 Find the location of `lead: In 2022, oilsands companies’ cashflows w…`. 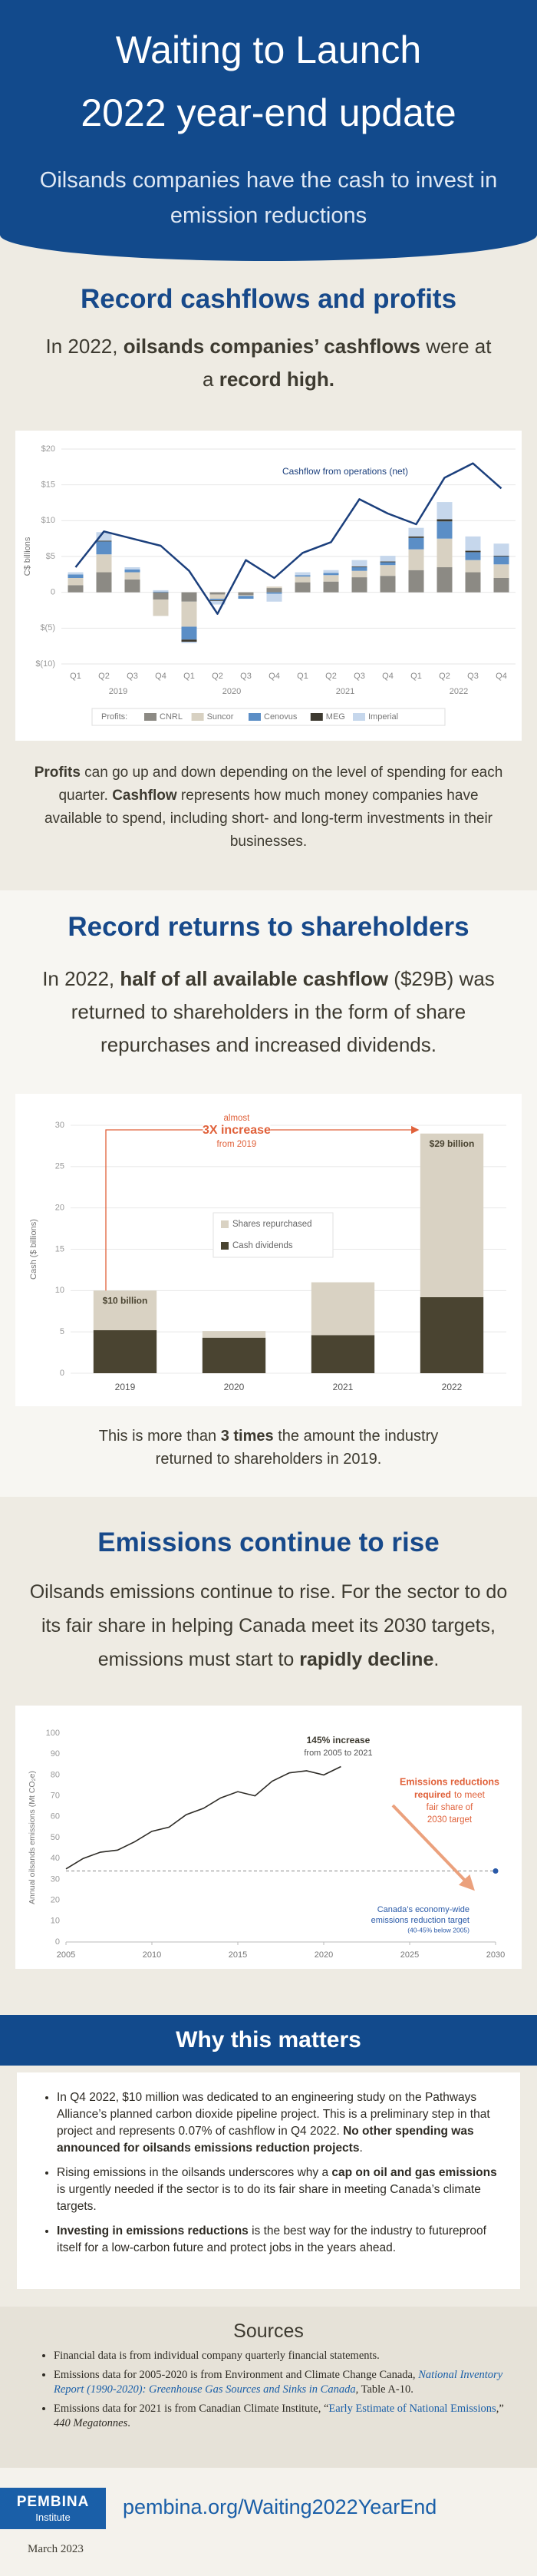

lead: In 2022, oilsands companies’ cashflows w… is located at coordinates (268, 363).